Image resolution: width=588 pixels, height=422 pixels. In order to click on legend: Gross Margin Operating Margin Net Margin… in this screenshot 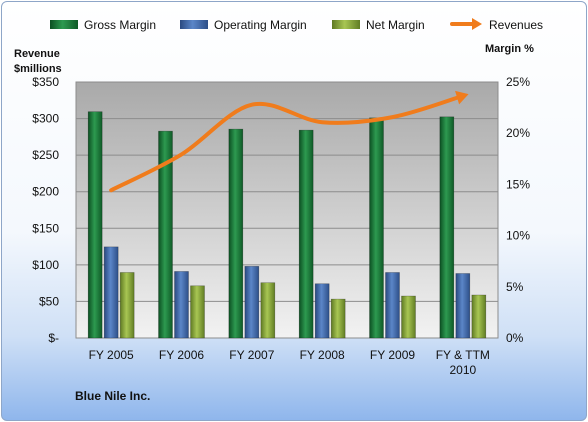, I will do `click(296, 25)`.